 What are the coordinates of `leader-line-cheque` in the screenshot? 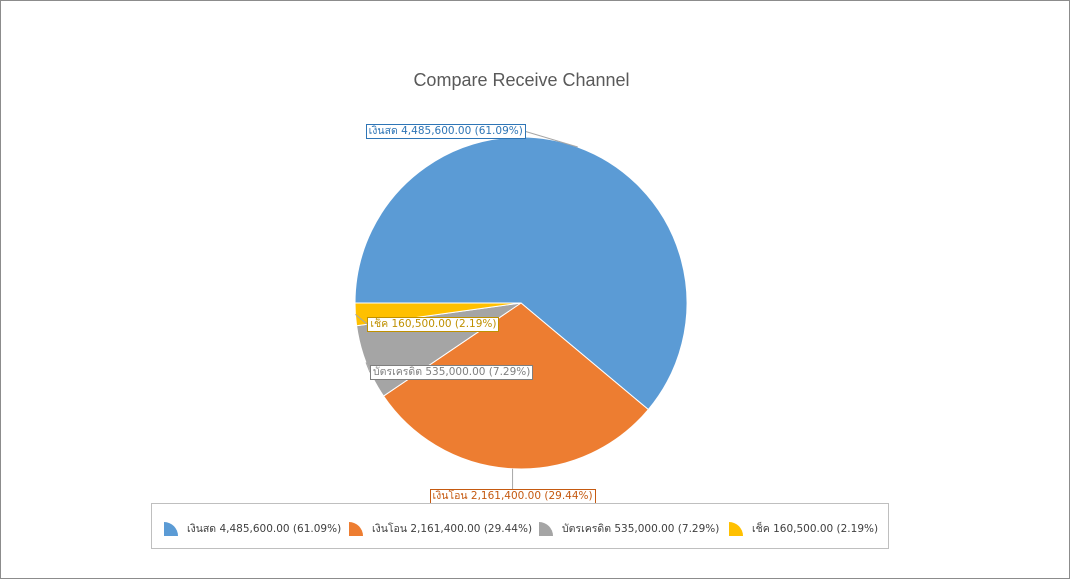 It's located at (361, 319).